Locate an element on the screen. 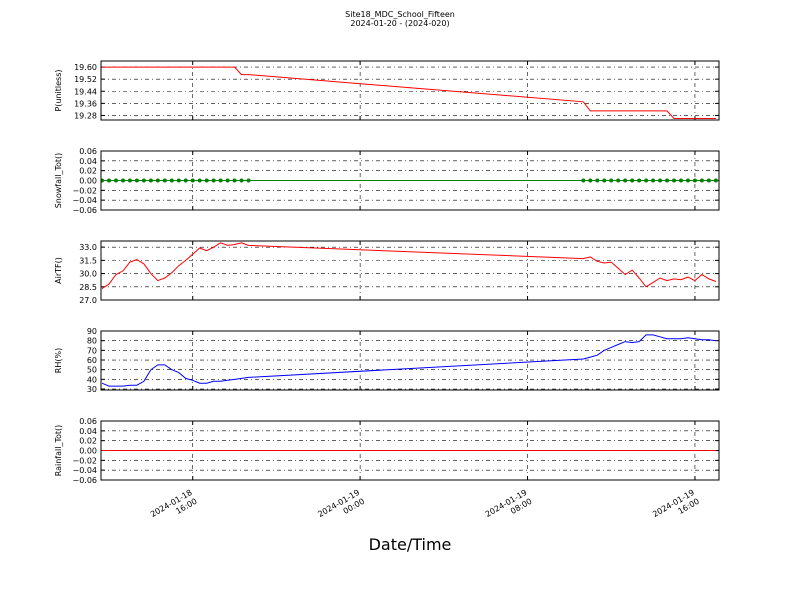 This screenshot has height=600, width=800. y-axis-label: AirTF() is located at coordinates (58, 270).